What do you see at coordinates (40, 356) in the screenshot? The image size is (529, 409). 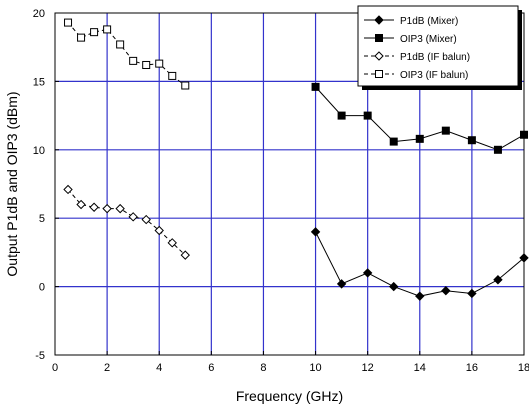 I see `y-tick-label: -5` at bounding box center [40, 356].